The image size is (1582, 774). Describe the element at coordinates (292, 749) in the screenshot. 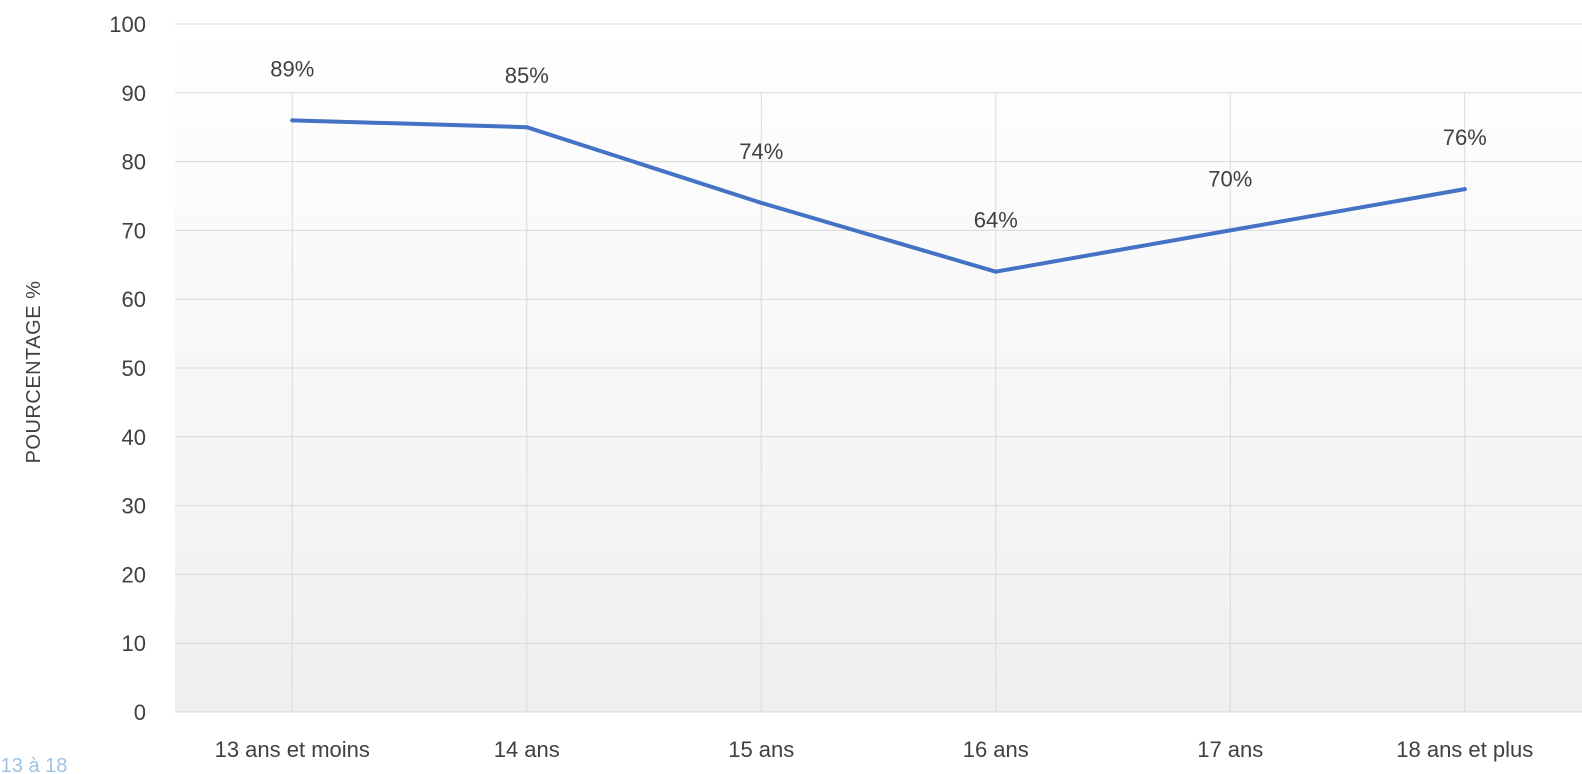

I see `x-tick-label: 13 ans et moins` at that location.